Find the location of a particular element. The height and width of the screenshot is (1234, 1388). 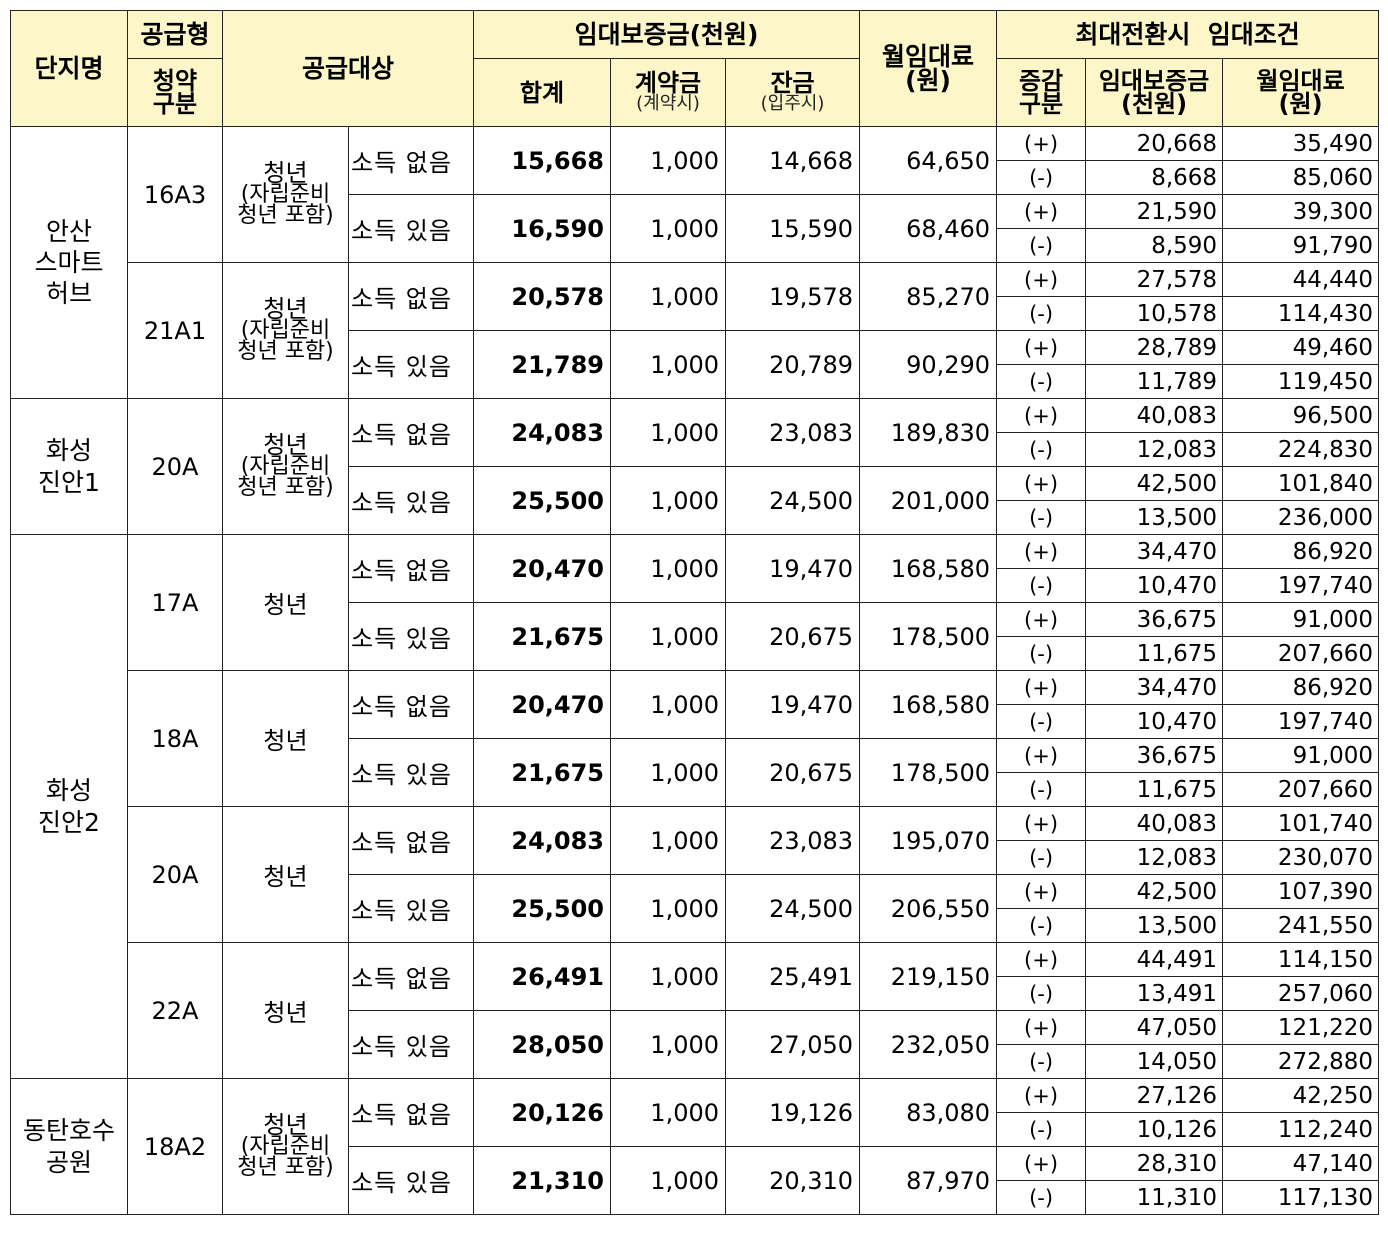

max-monthly-cell: 241,550 is located at coordinates (1301, 925).